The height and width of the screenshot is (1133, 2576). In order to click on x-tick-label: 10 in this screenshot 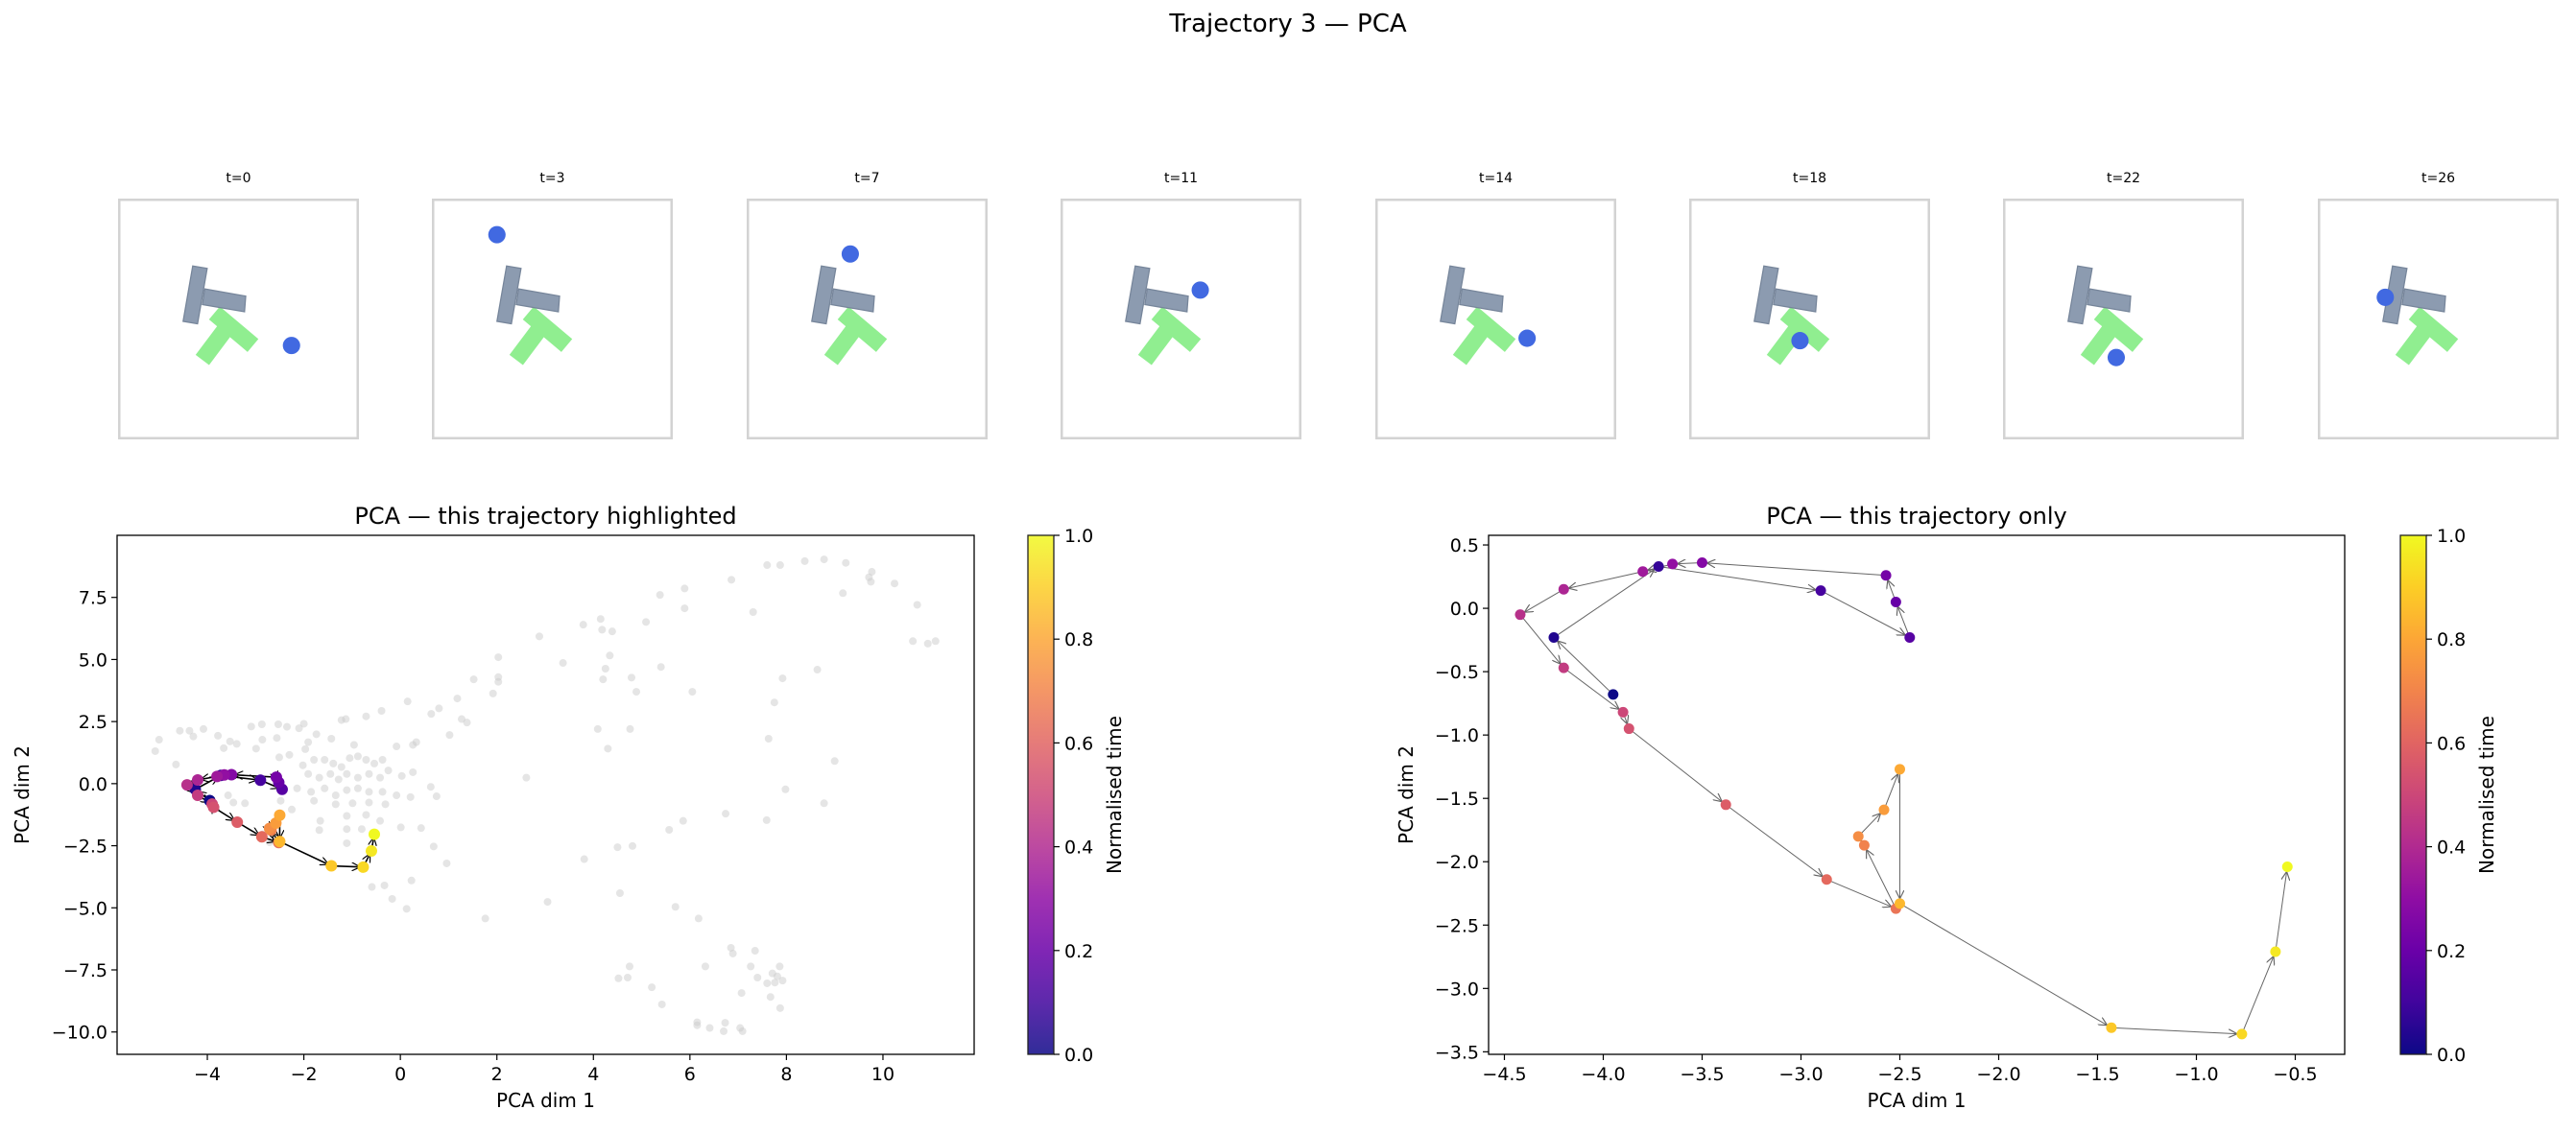, I will do `click(882, 1074)`.